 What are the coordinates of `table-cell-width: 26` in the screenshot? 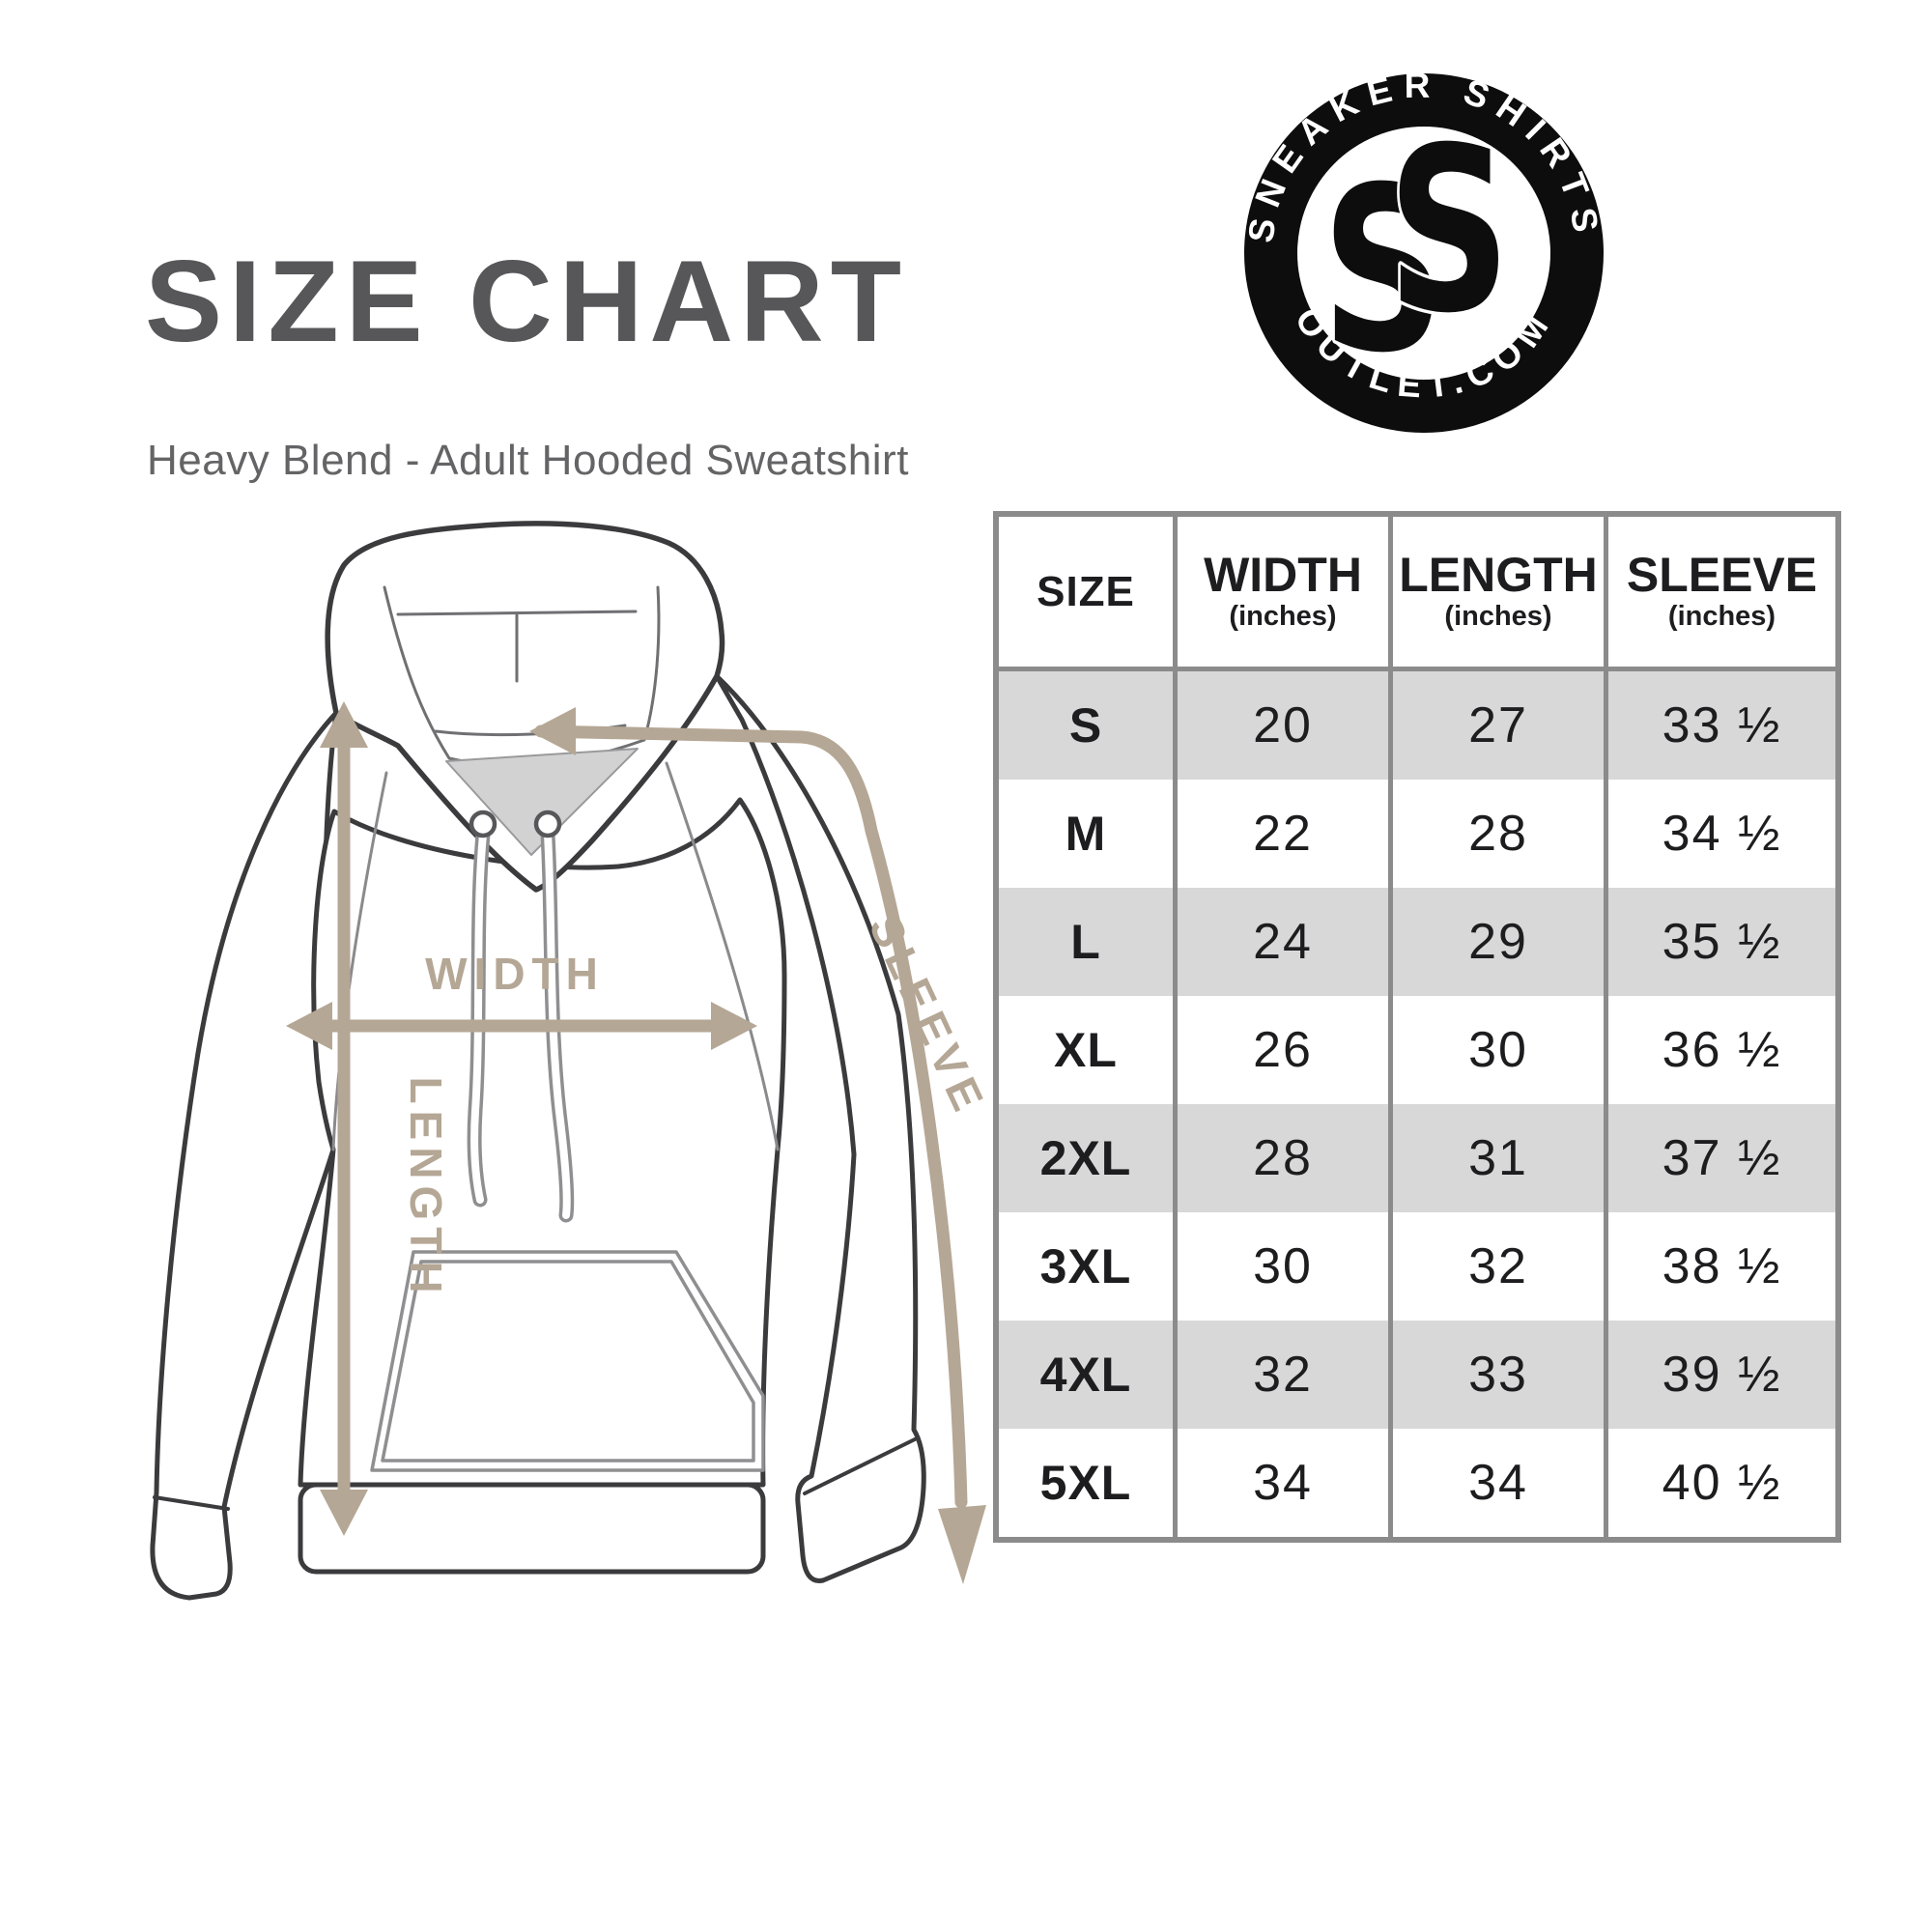 It's located at (1283, 1050).